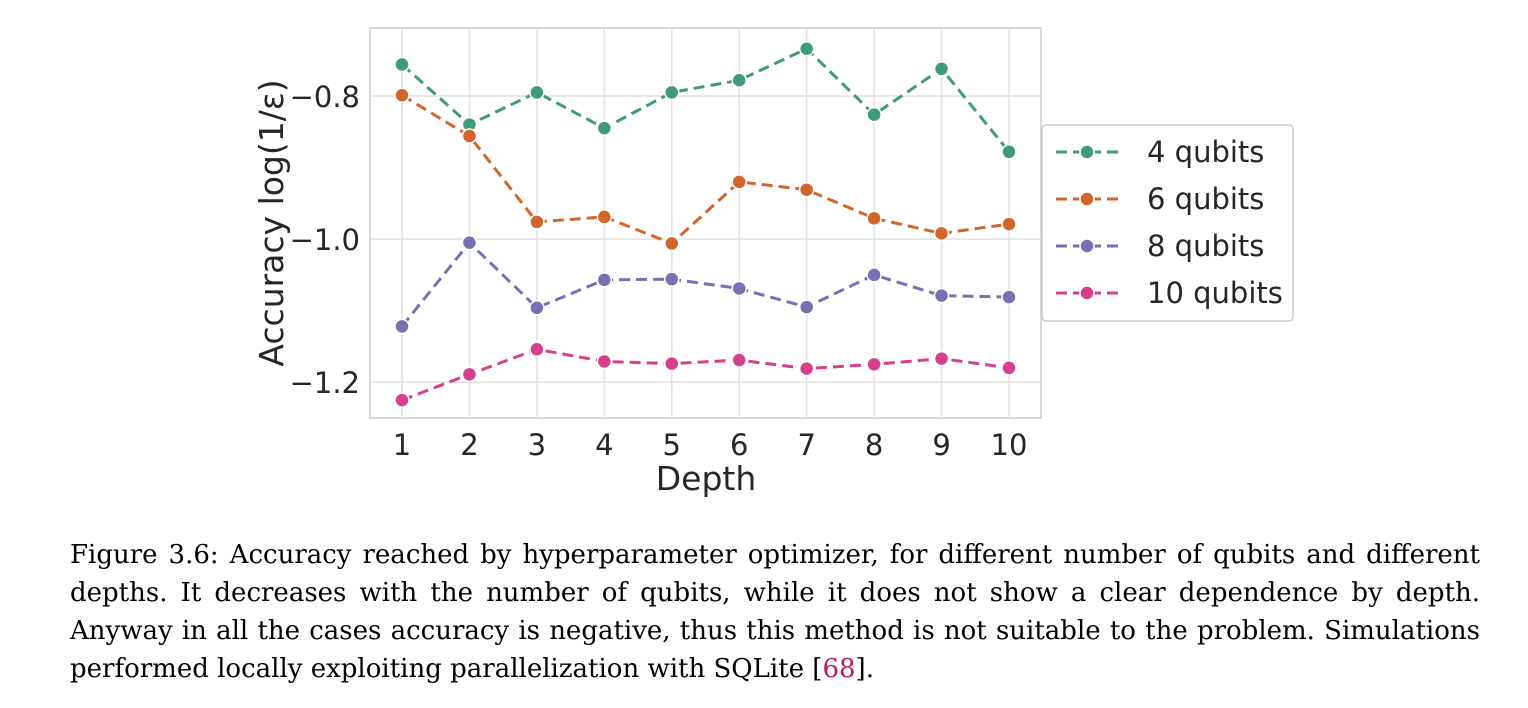  I want to click on legend-box, so click(1167, 223).